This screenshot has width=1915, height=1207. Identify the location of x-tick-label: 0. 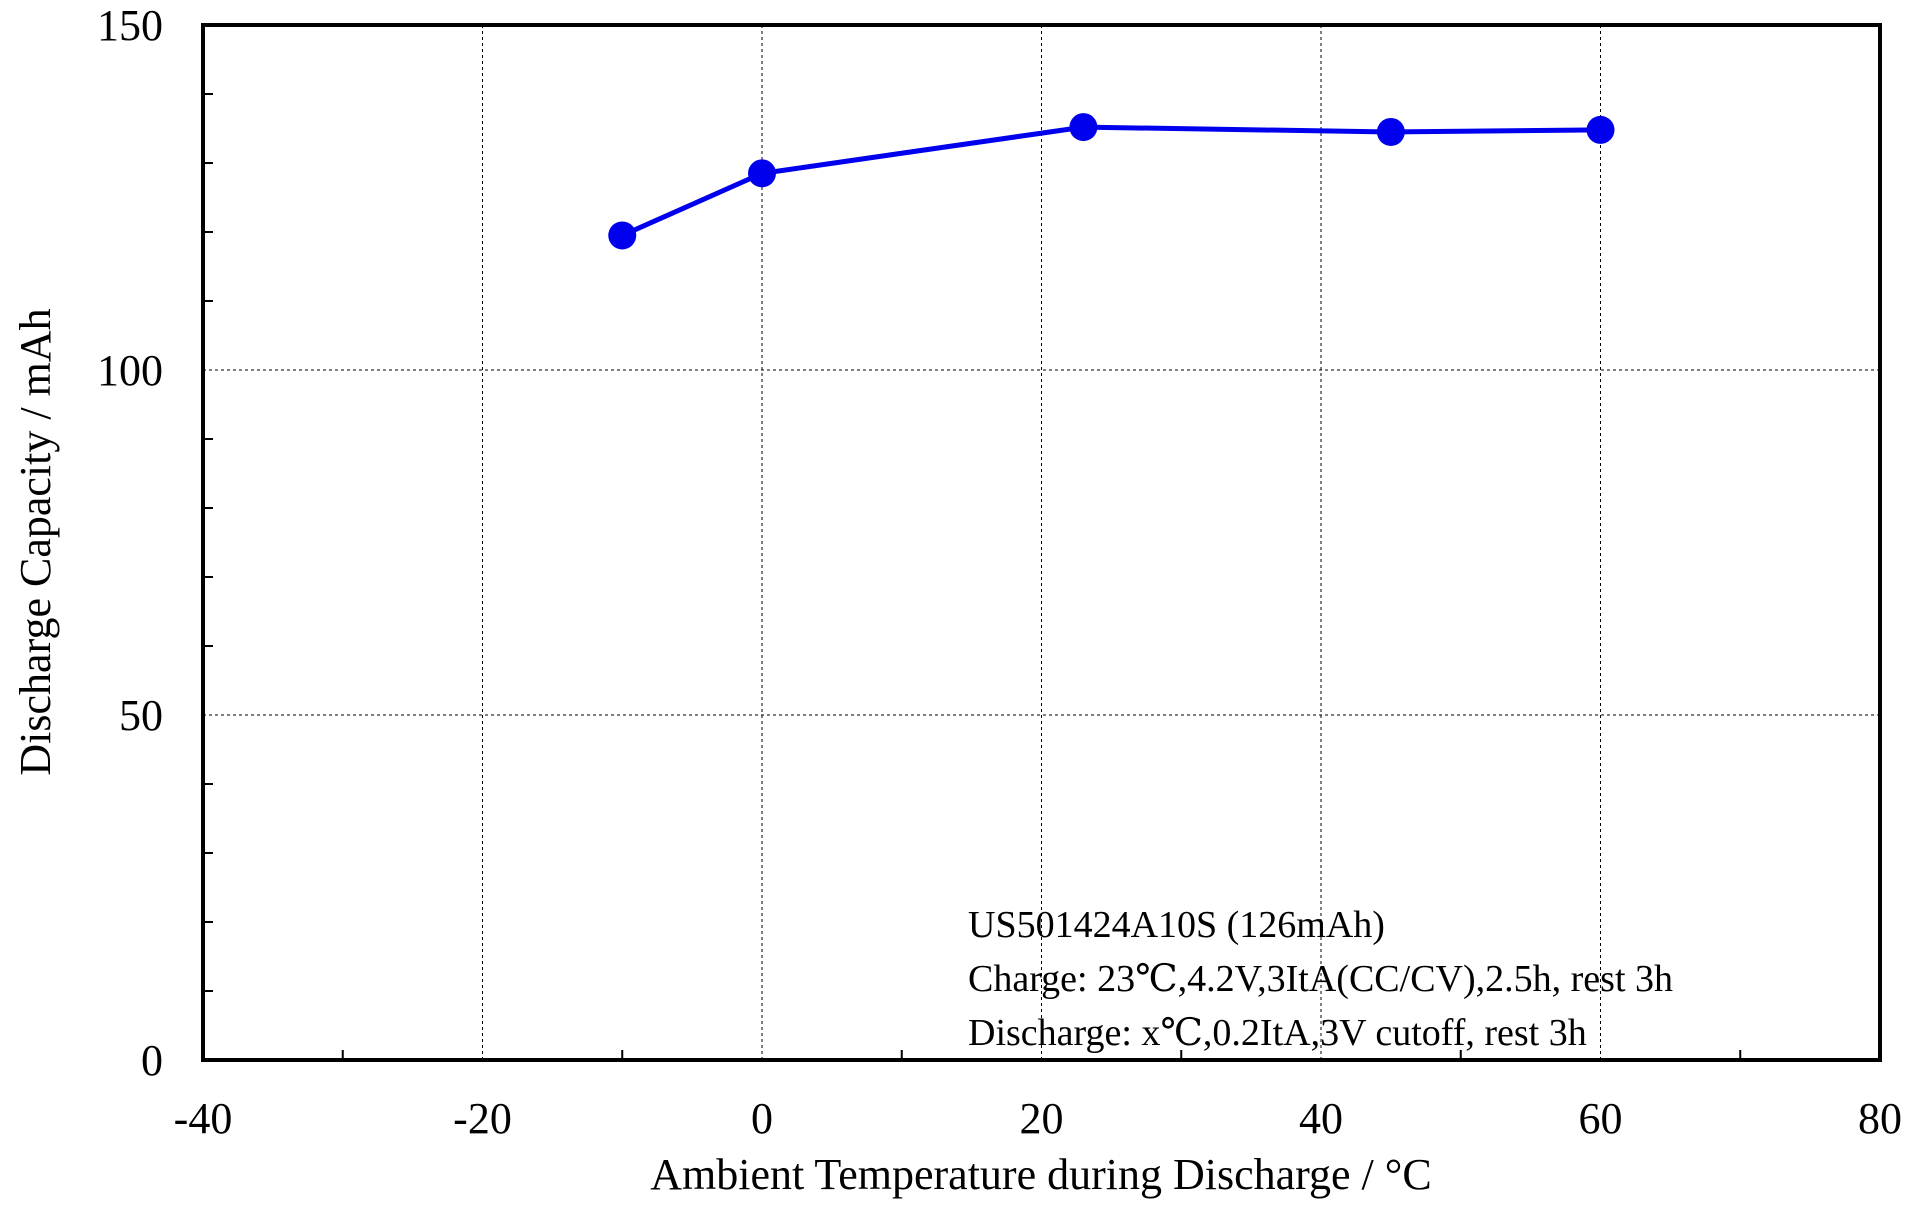
(762, 1118).